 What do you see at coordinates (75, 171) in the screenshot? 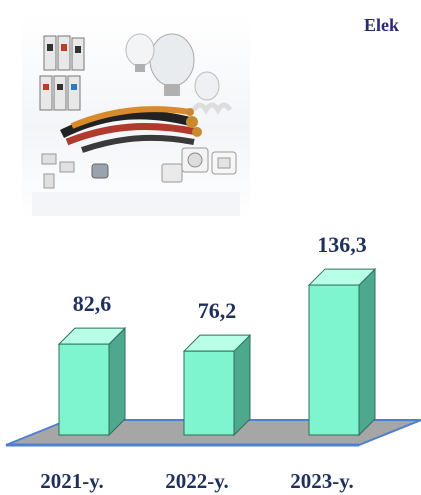
I see `fitting-icon` at bounding box center [75, 171].